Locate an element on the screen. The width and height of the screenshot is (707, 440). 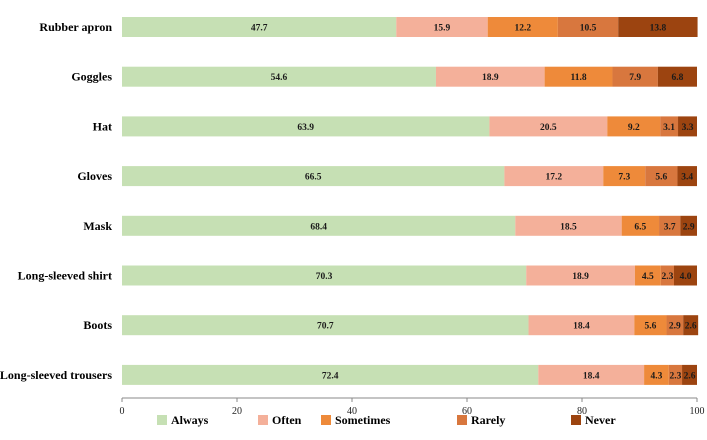
bar-long-sleeved-trousers-rarely is located at coordinates (675, 374).